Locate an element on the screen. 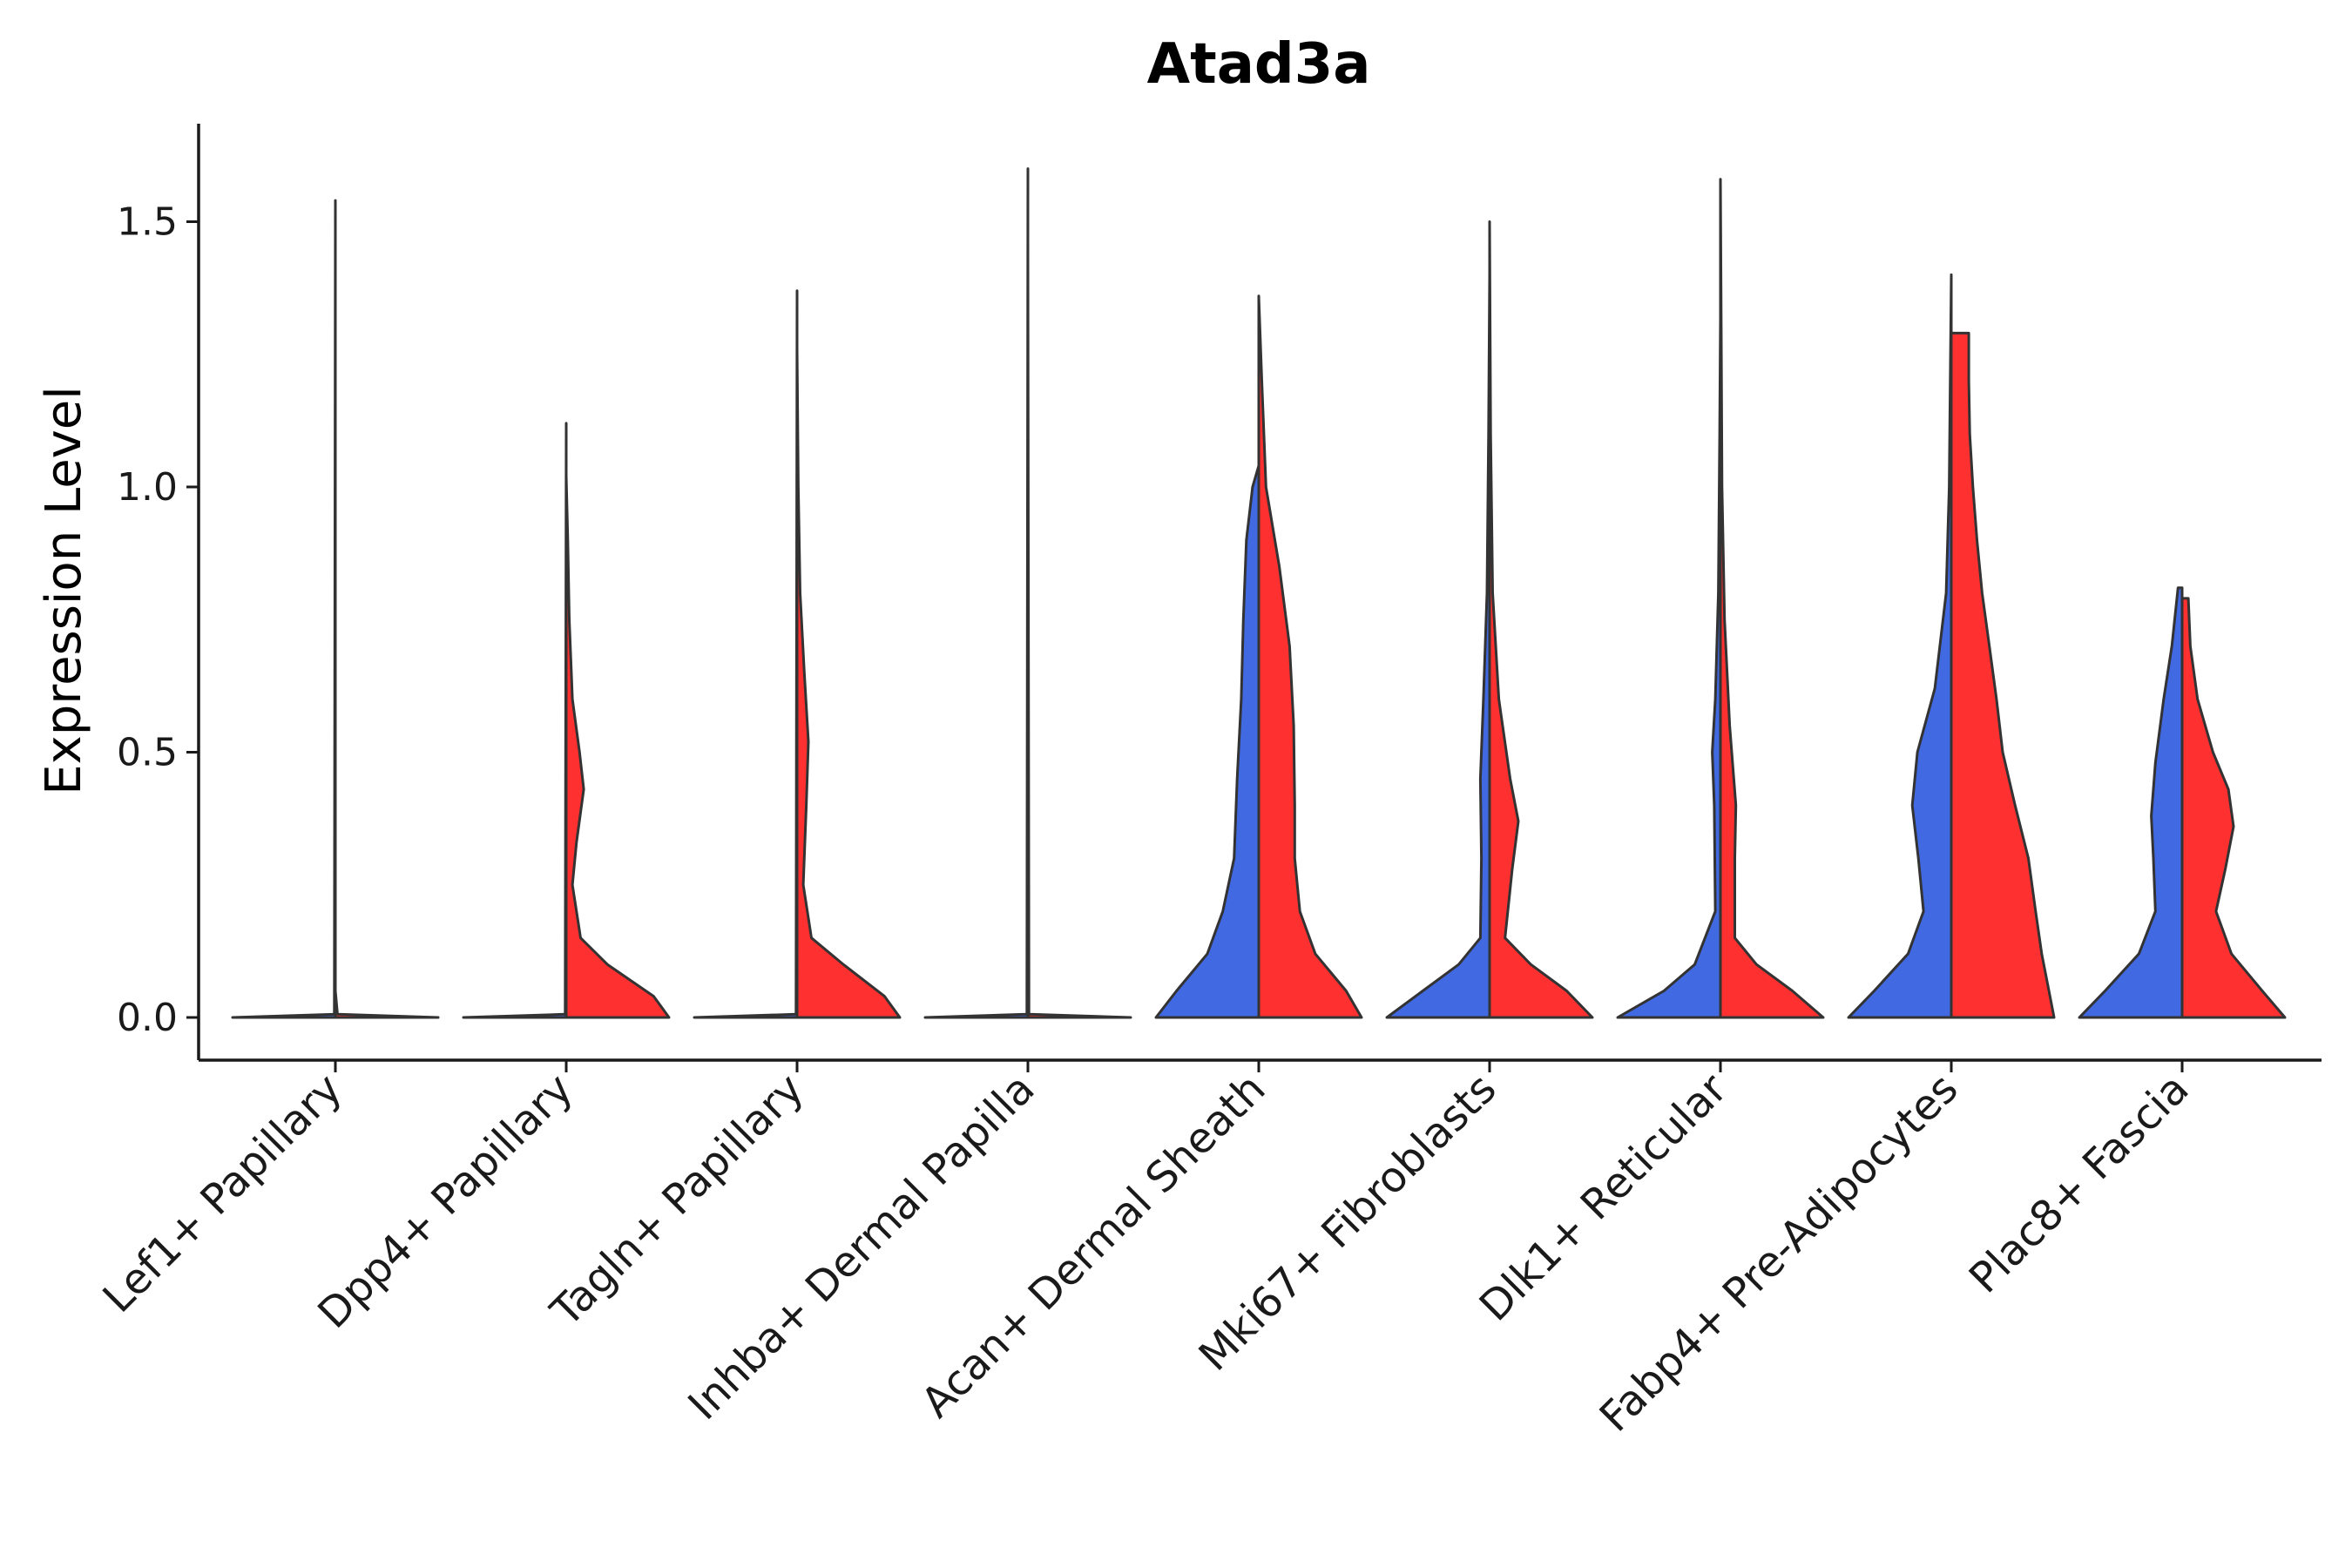 Image resolution: width=2352 pixels, height=1568 pixels. y-tick-label: 0.5 is located at coordinates (147, 753).